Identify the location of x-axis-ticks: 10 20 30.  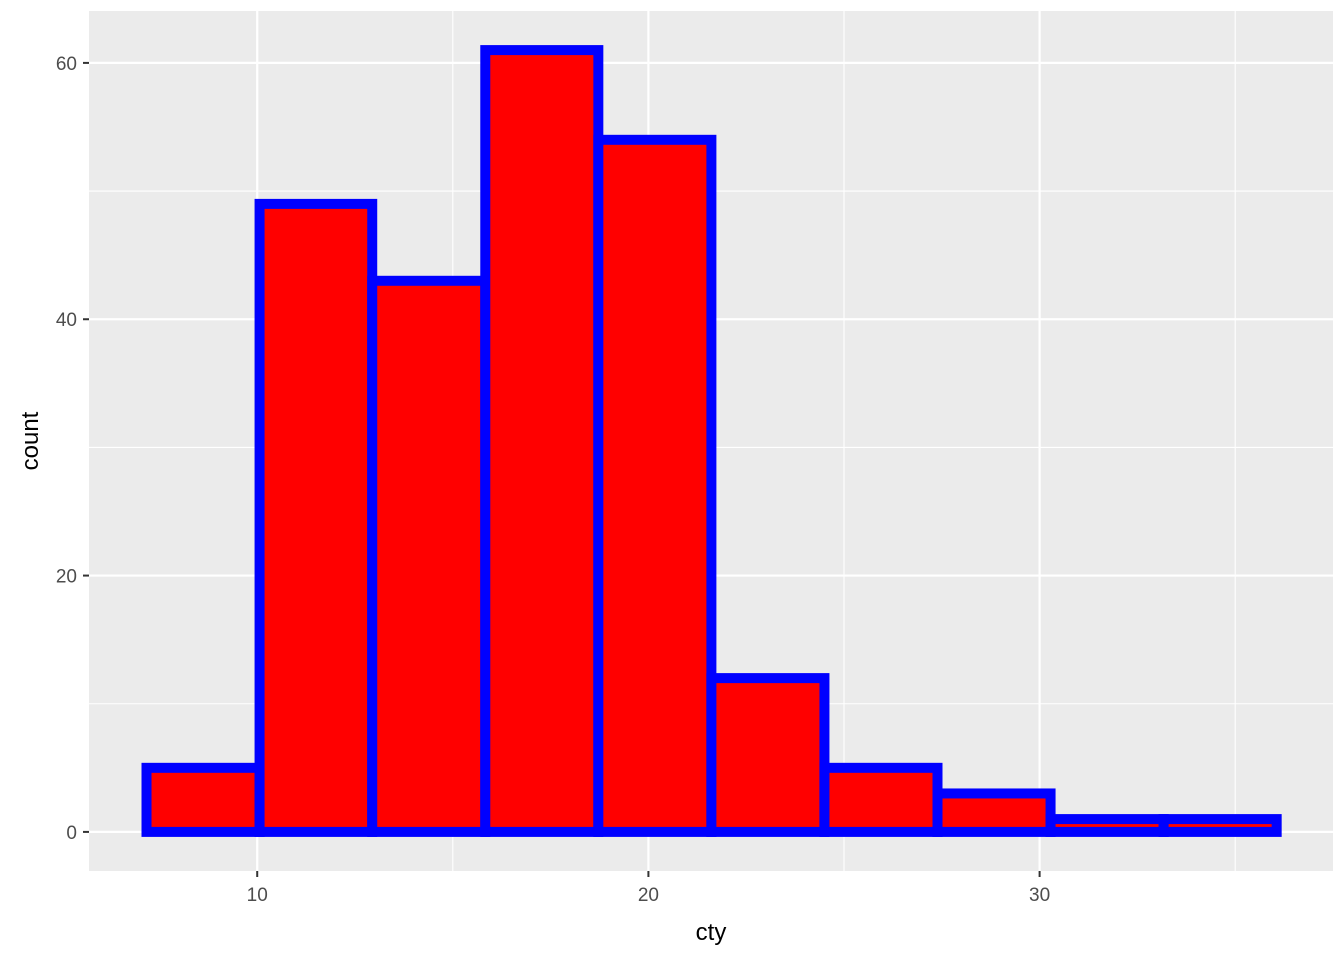
(648, 888).